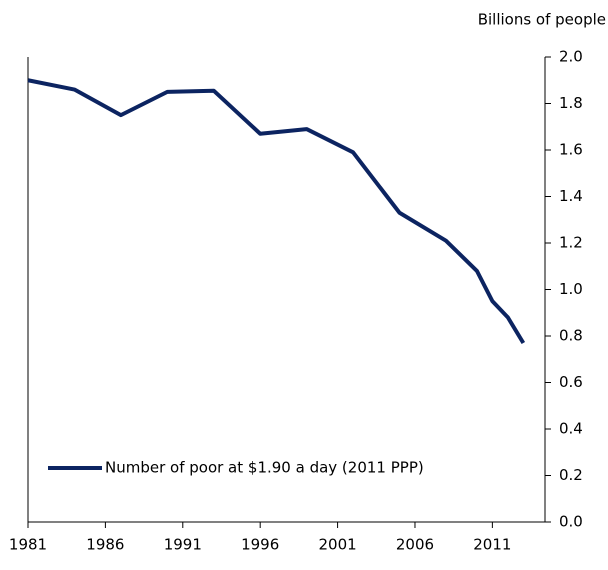  Describe the element at coordinates (571, 475) in the screenshot. I see `y-tick-label: 0.2` at that location.